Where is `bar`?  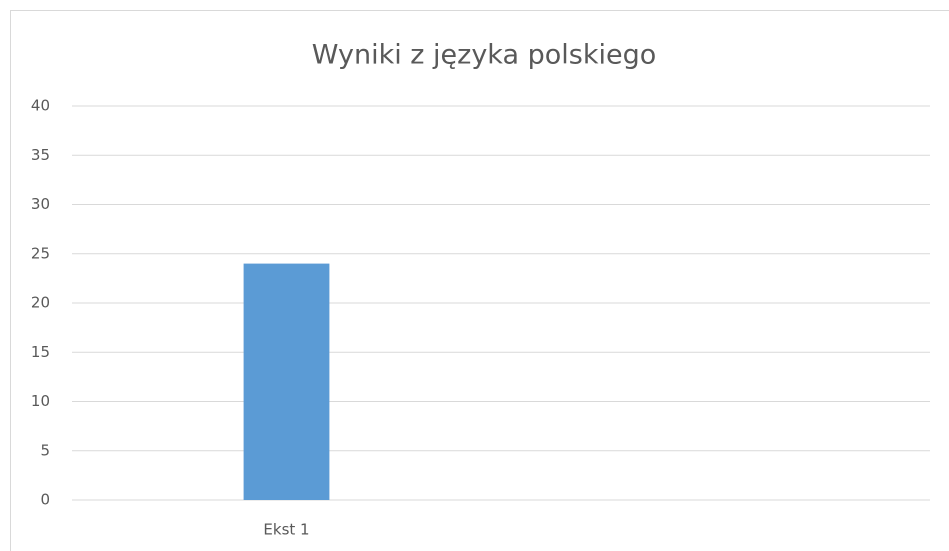
bar is located at coordinates (286, 381).